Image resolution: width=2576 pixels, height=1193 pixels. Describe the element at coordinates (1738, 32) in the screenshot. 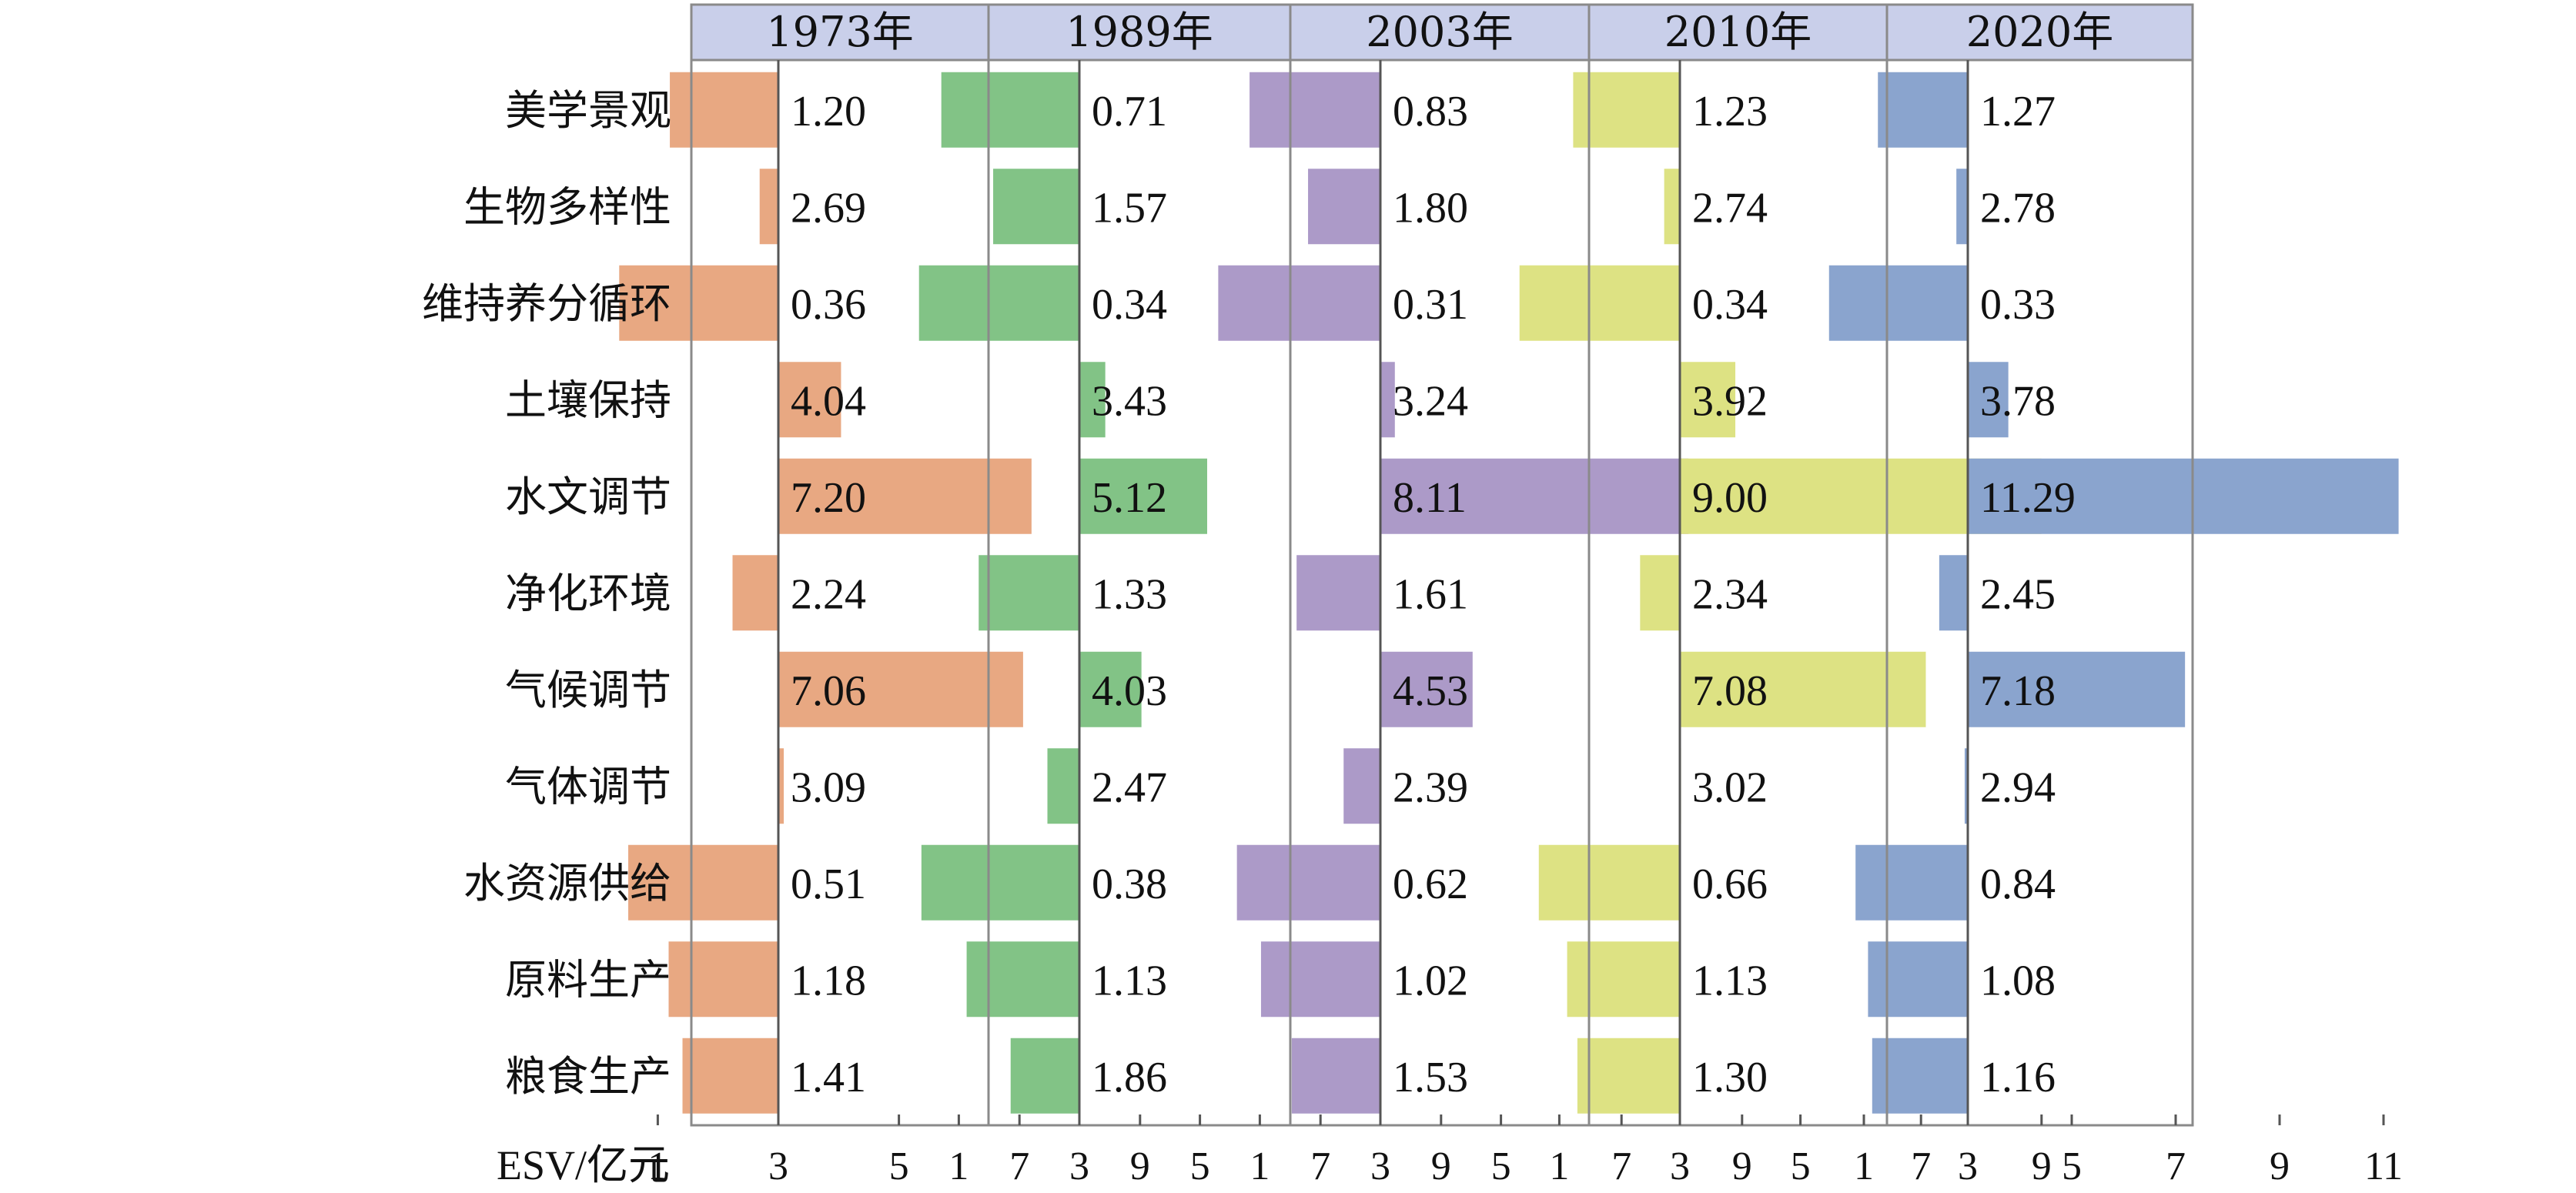

I see `panel-title: 2010年` at that location.